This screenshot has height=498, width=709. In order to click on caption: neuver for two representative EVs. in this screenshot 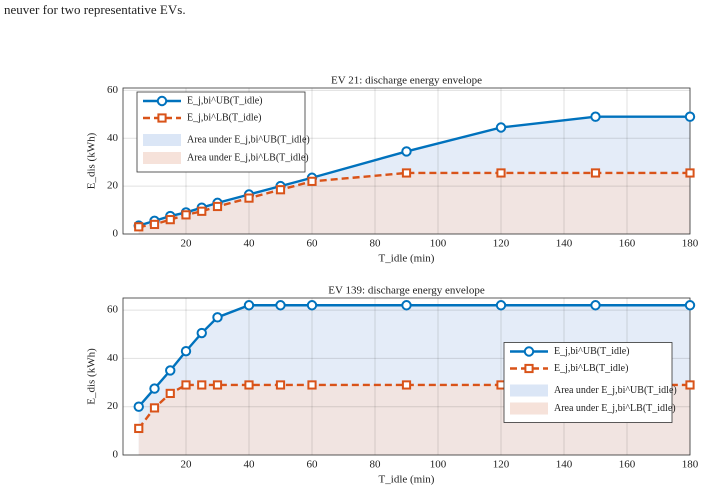, I will do `click(95, 9)`.